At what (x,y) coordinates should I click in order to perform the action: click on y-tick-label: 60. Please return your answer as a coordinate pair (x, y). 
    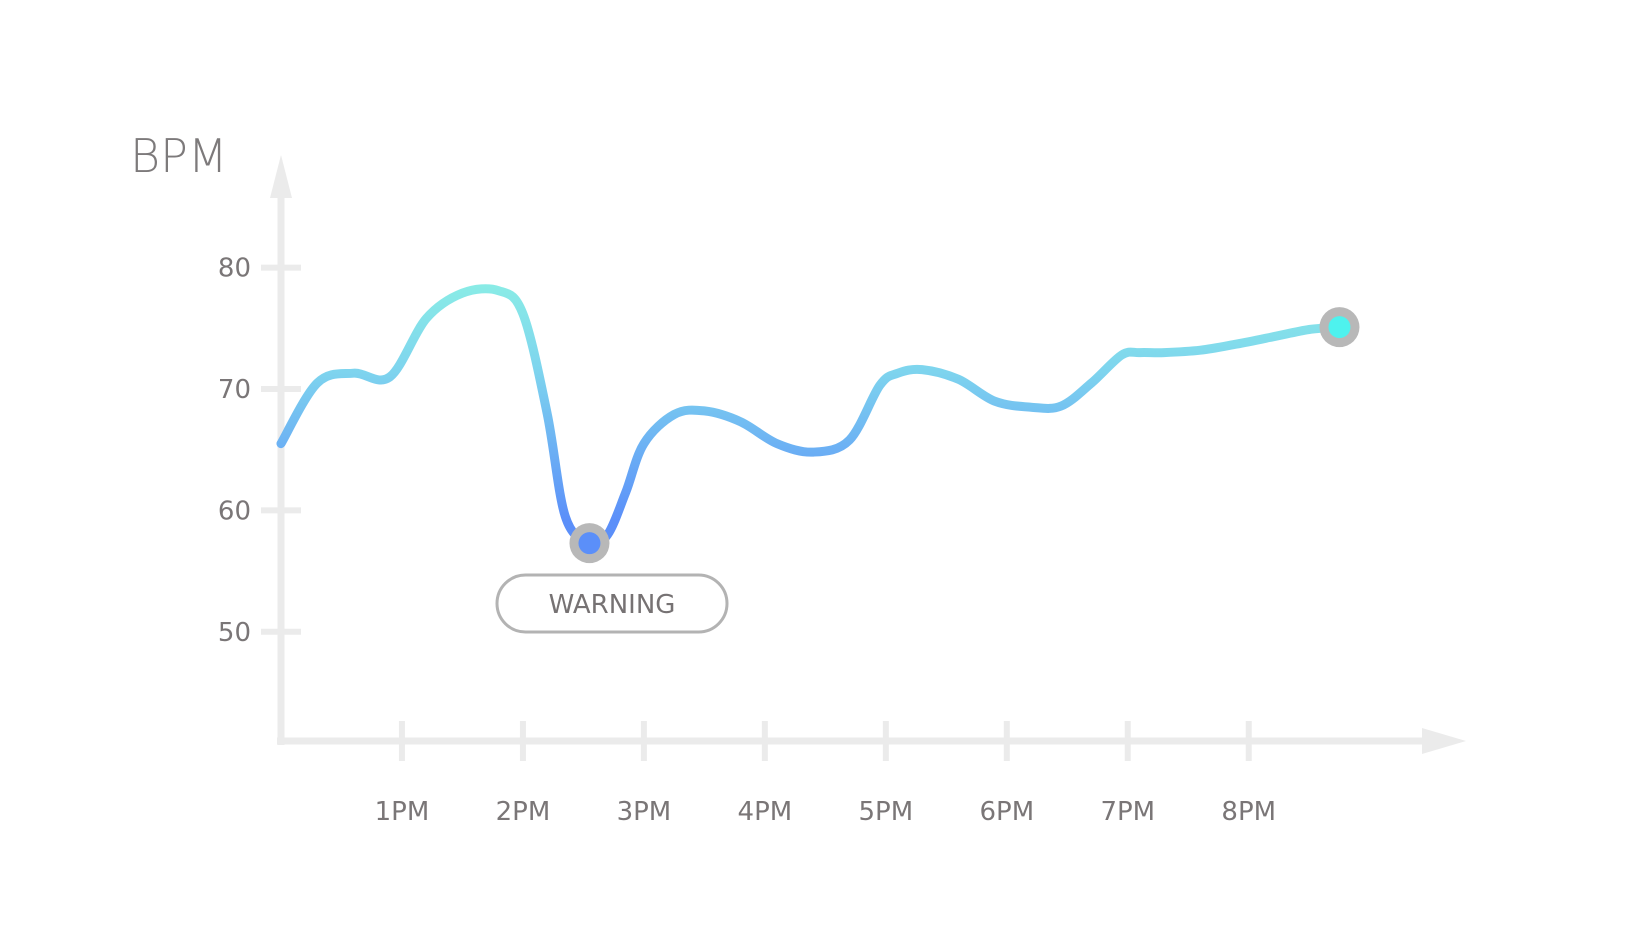
    Looking at the image, I should click on (234, 511).